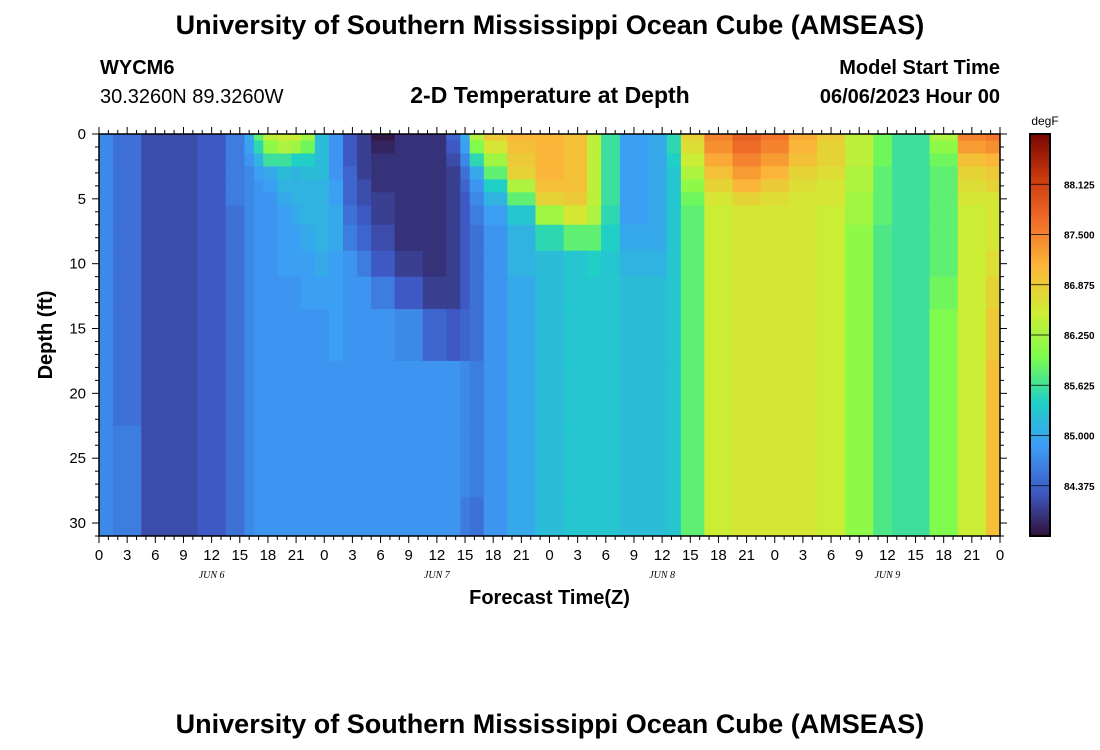  I want to click on colorbar-unit: degF, so click(1044, 121).